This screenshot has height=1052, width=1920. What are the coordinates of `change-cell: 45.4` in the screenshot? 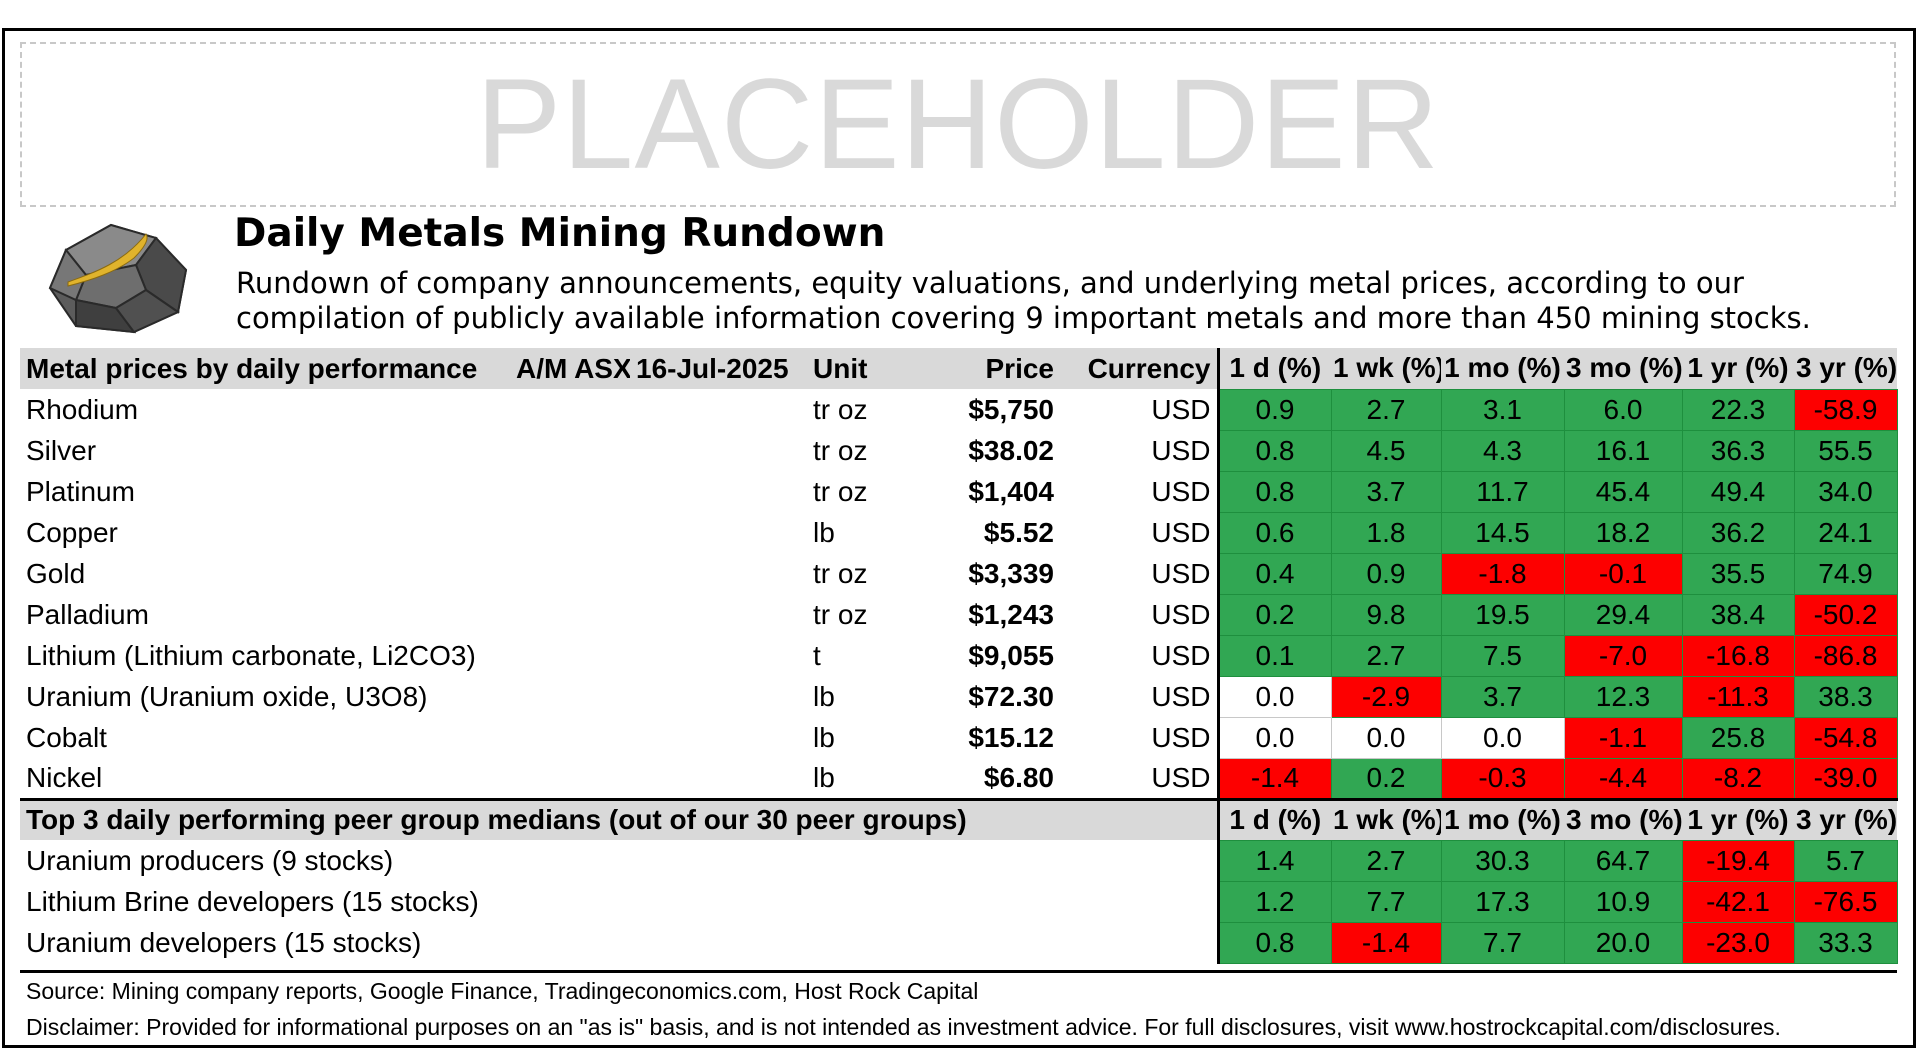 It's located at (1623, 491).